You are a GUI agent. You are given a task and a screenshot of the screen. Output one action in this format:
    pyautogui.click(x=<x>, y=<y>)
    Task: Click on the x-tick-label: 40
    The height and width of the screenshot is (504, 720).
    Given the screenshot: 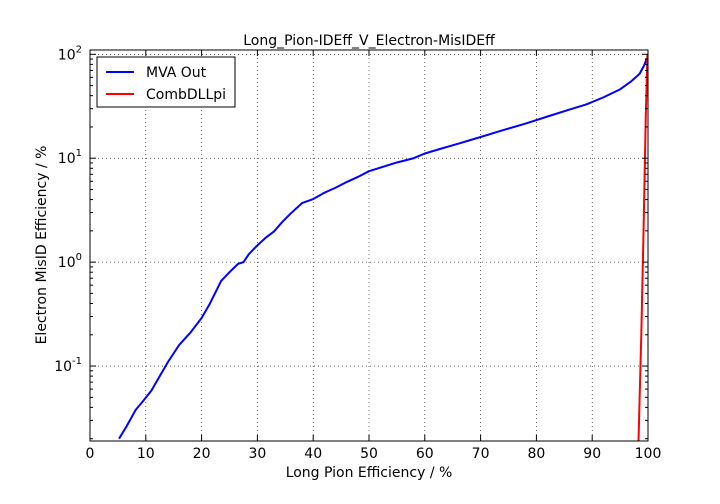 What is the action you would take?
    pyautogui.click(x=313, y=454)
    